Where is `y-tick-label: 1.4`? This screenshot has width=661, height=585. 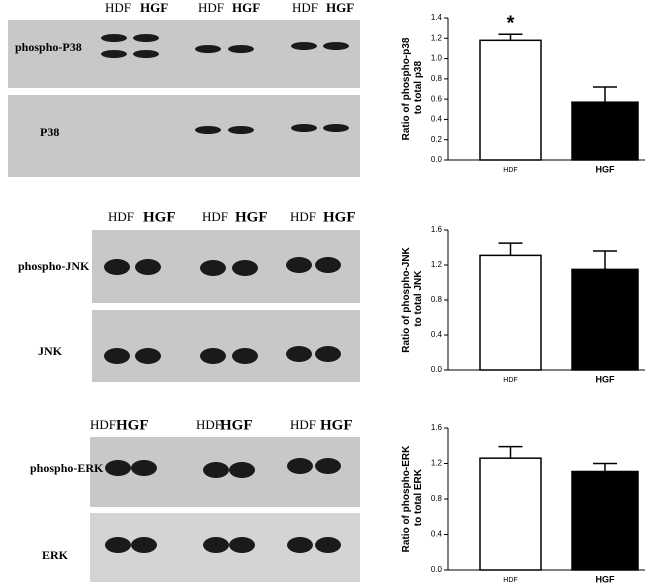 y-tick-label: 1.4 is located at coordinates (437, 17).